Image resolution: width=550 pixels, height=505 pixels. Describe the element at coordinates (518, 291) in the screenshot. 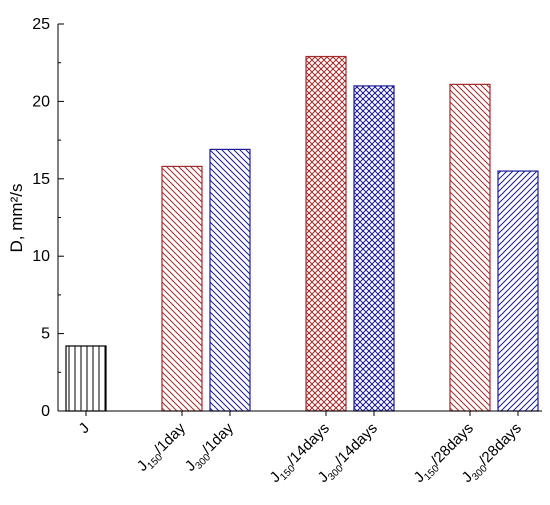

I see `bar-j300-28days` at that location.